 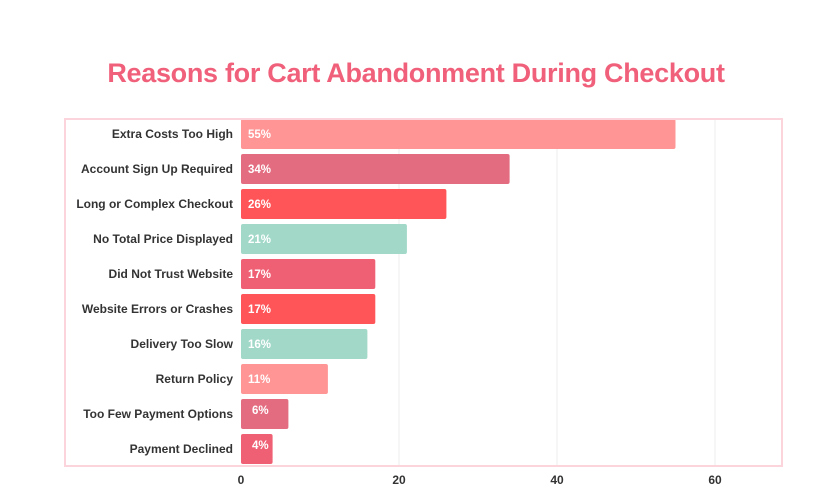 I want to click on value-labels: 55% 34% 26% 21% 17% 17% 16% 11% 6% 4%, so click(x=259, y=290).